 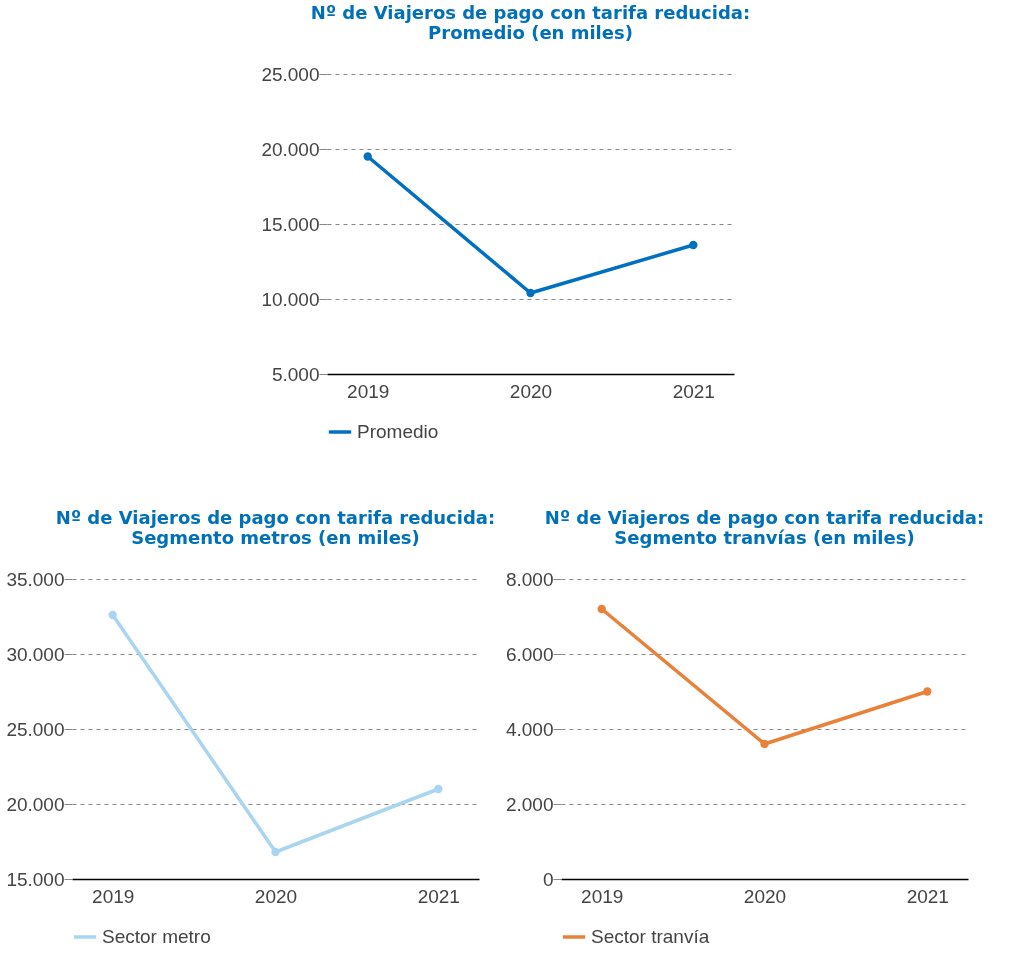 I want to click on y-tick-label: 30.000, so click(x=35, y=654).